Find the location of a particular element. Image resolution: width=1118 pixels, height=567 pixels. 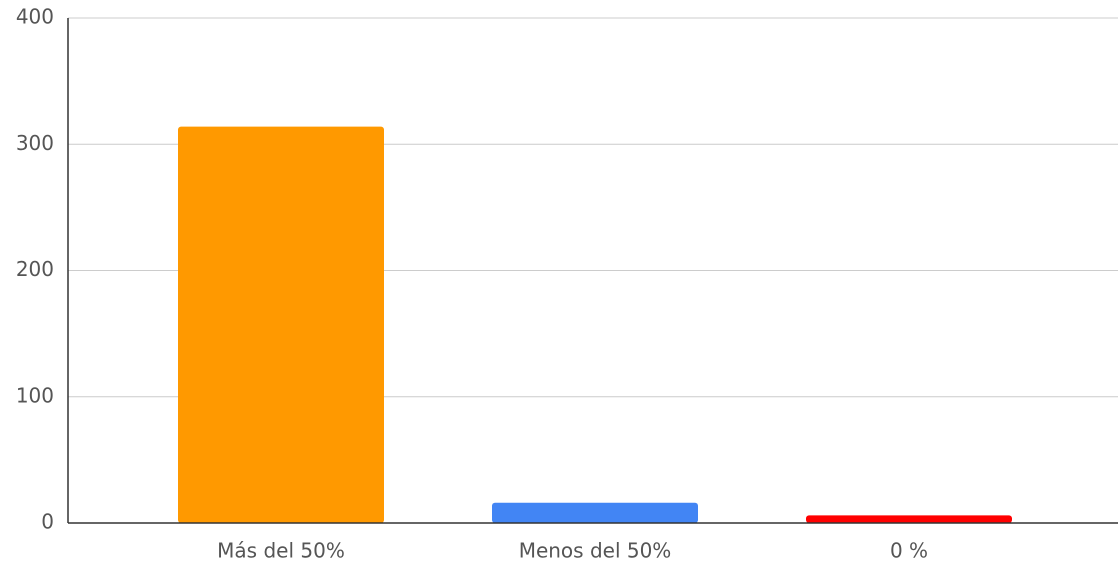

y-tick-label: 0 is located at coordinates (47, 522).